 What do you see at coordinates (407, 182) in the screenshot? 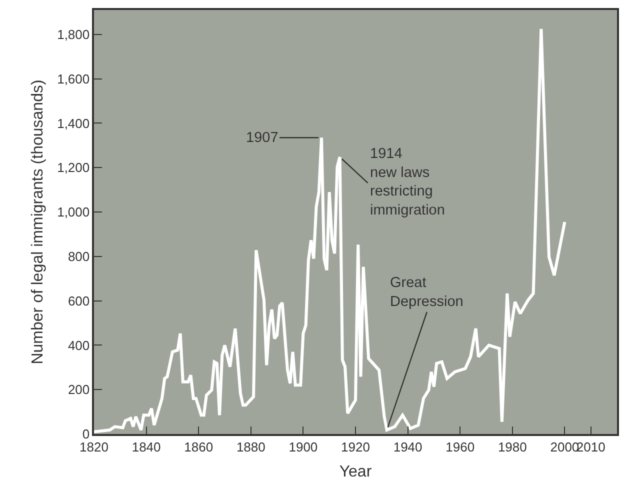
I see `annotation: 1914 new laws restricting immigration` at bounding box center [407, 182].